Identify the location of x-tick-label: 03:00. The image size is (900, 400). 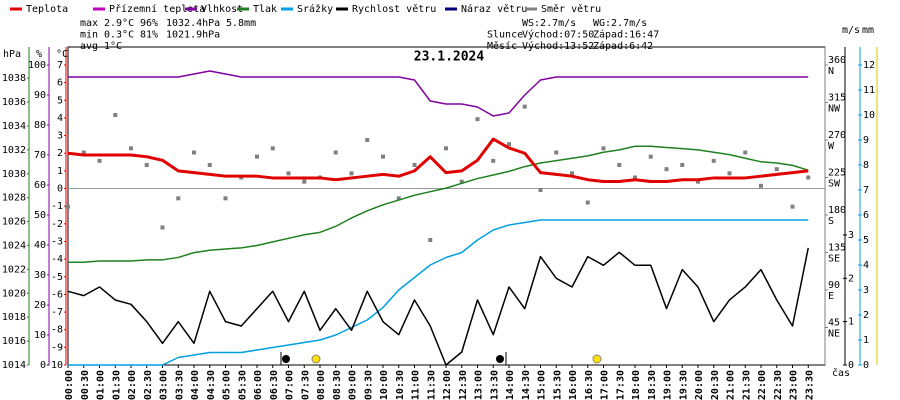
(164, 385).